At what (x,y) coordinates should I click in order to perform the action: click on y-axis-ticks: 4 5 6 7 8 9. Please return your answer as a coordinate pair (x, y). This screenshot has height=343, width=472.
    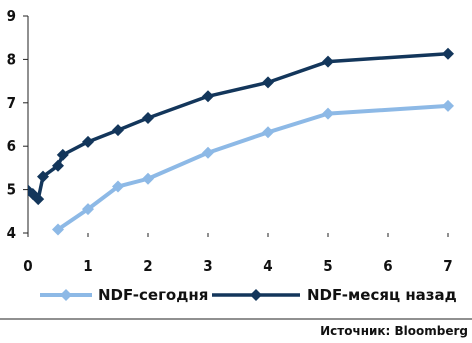
    Looking at the image, I should click on (17, 124).